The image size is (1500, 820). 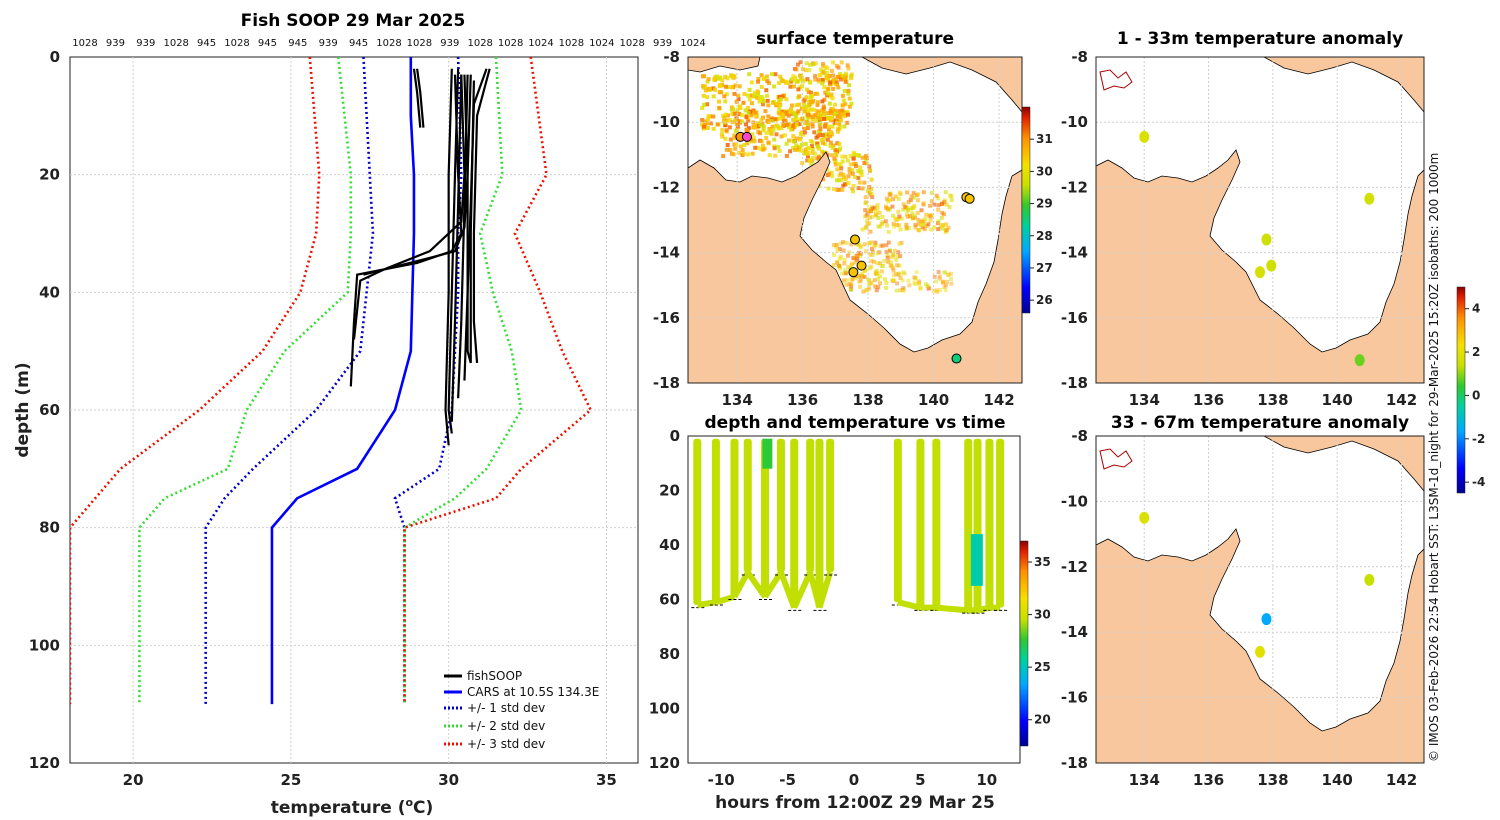 What do you see at coordinates (1260, 423) in the screenshot?
I see `anomaly2-title: 33 - 67m temperature anomaly` at bounding box center [1260, 423].